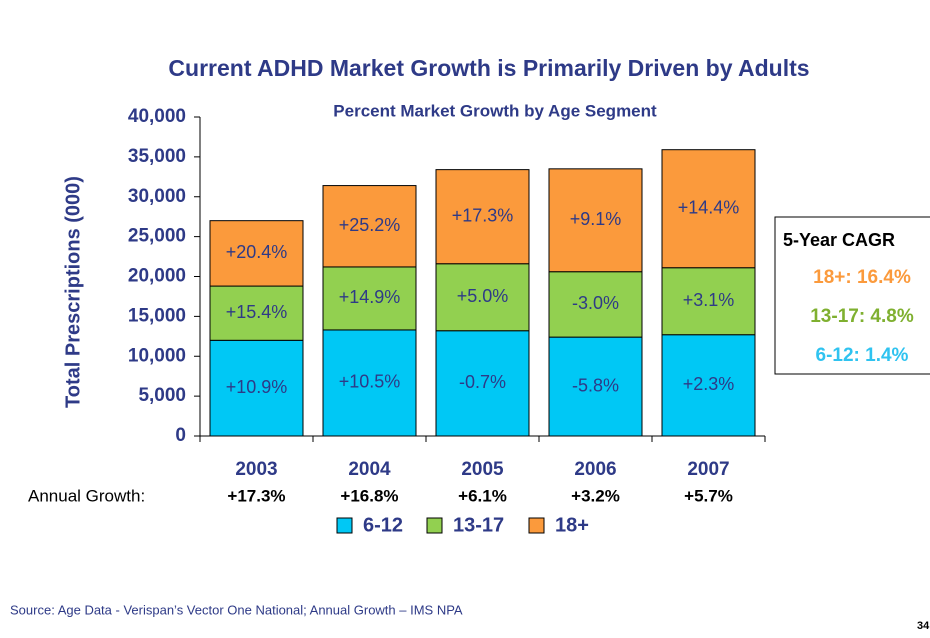 The width and height of the screenshot is (930, 638). What do you see at coordinates (383, 525) in the screenshot?
I see `legend-label: 6-12` at bounding box center [383, 525].